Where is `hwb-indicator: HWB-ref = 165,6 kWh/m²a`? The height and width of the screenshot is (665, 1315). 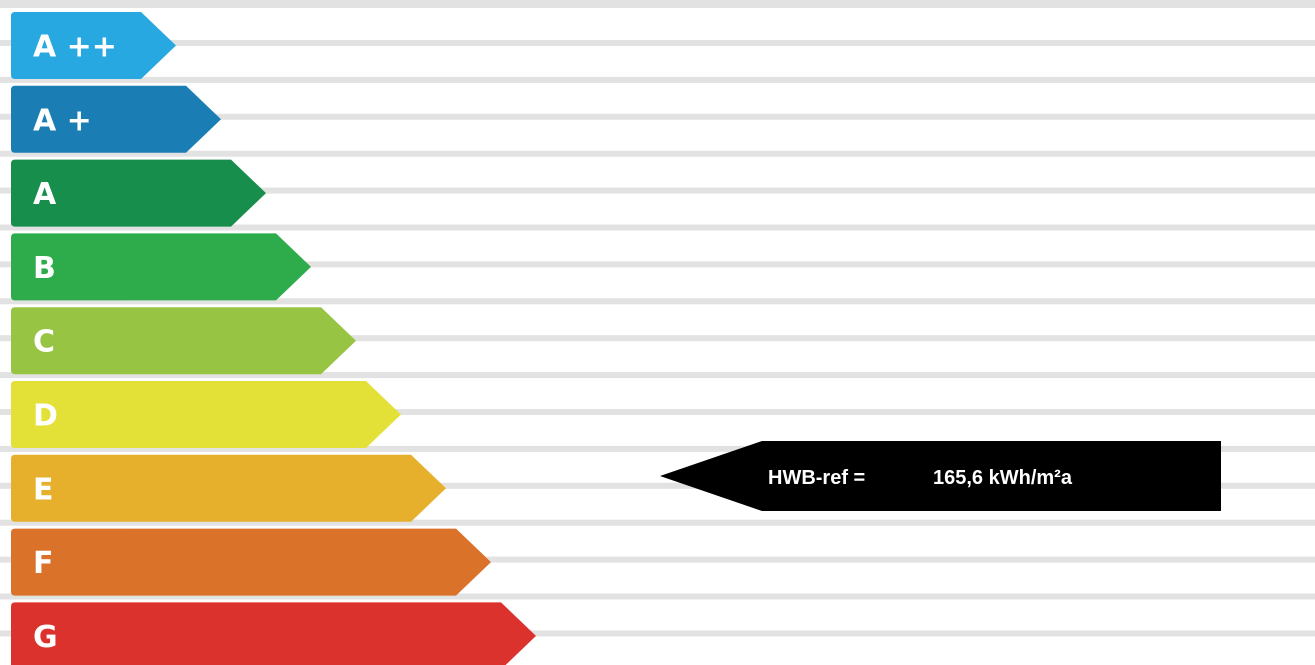
hwb-indicator: HWB-ref = 165,6 kWh/m²a is located at coordinates (940, 476).